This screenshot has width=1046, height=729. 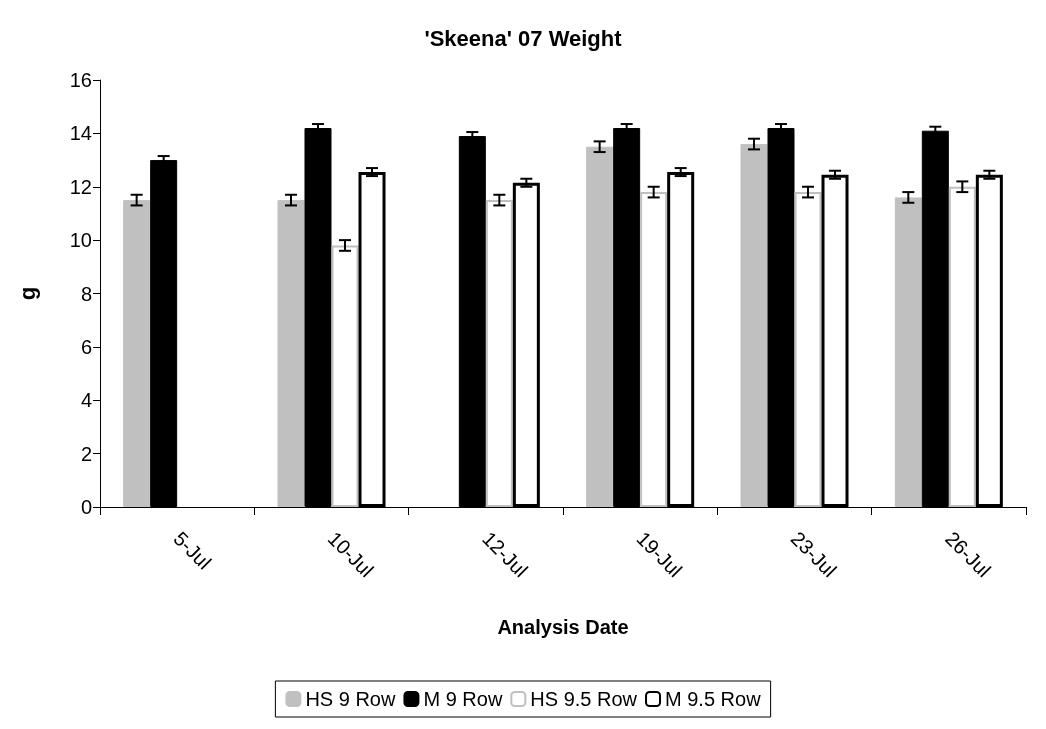 I want to click on legend-label: HS 9.5 Row, so click(x=584, y=699).